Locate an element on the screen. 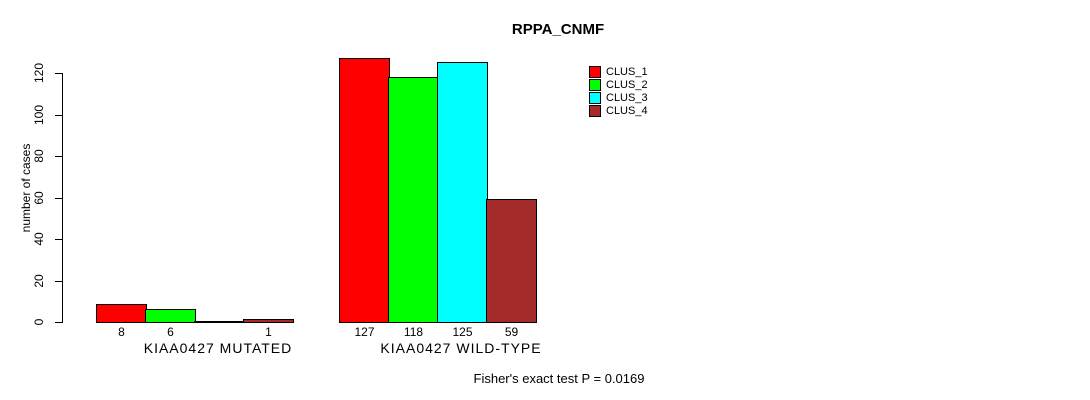 The image size is (1090, 400). y-axis-tick-label: 20 is located at coordinates (39, 281).